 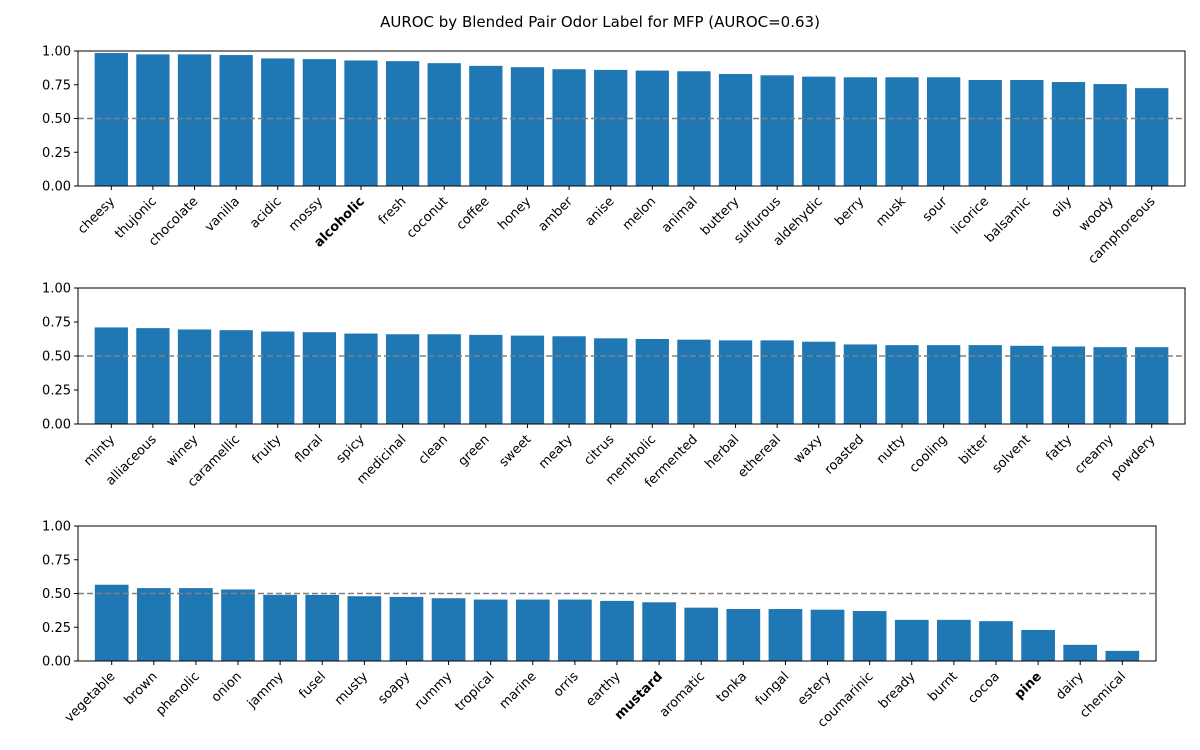 I want to click on x-tick-label-cocoa: cocoa, so click(x=984, y=688).